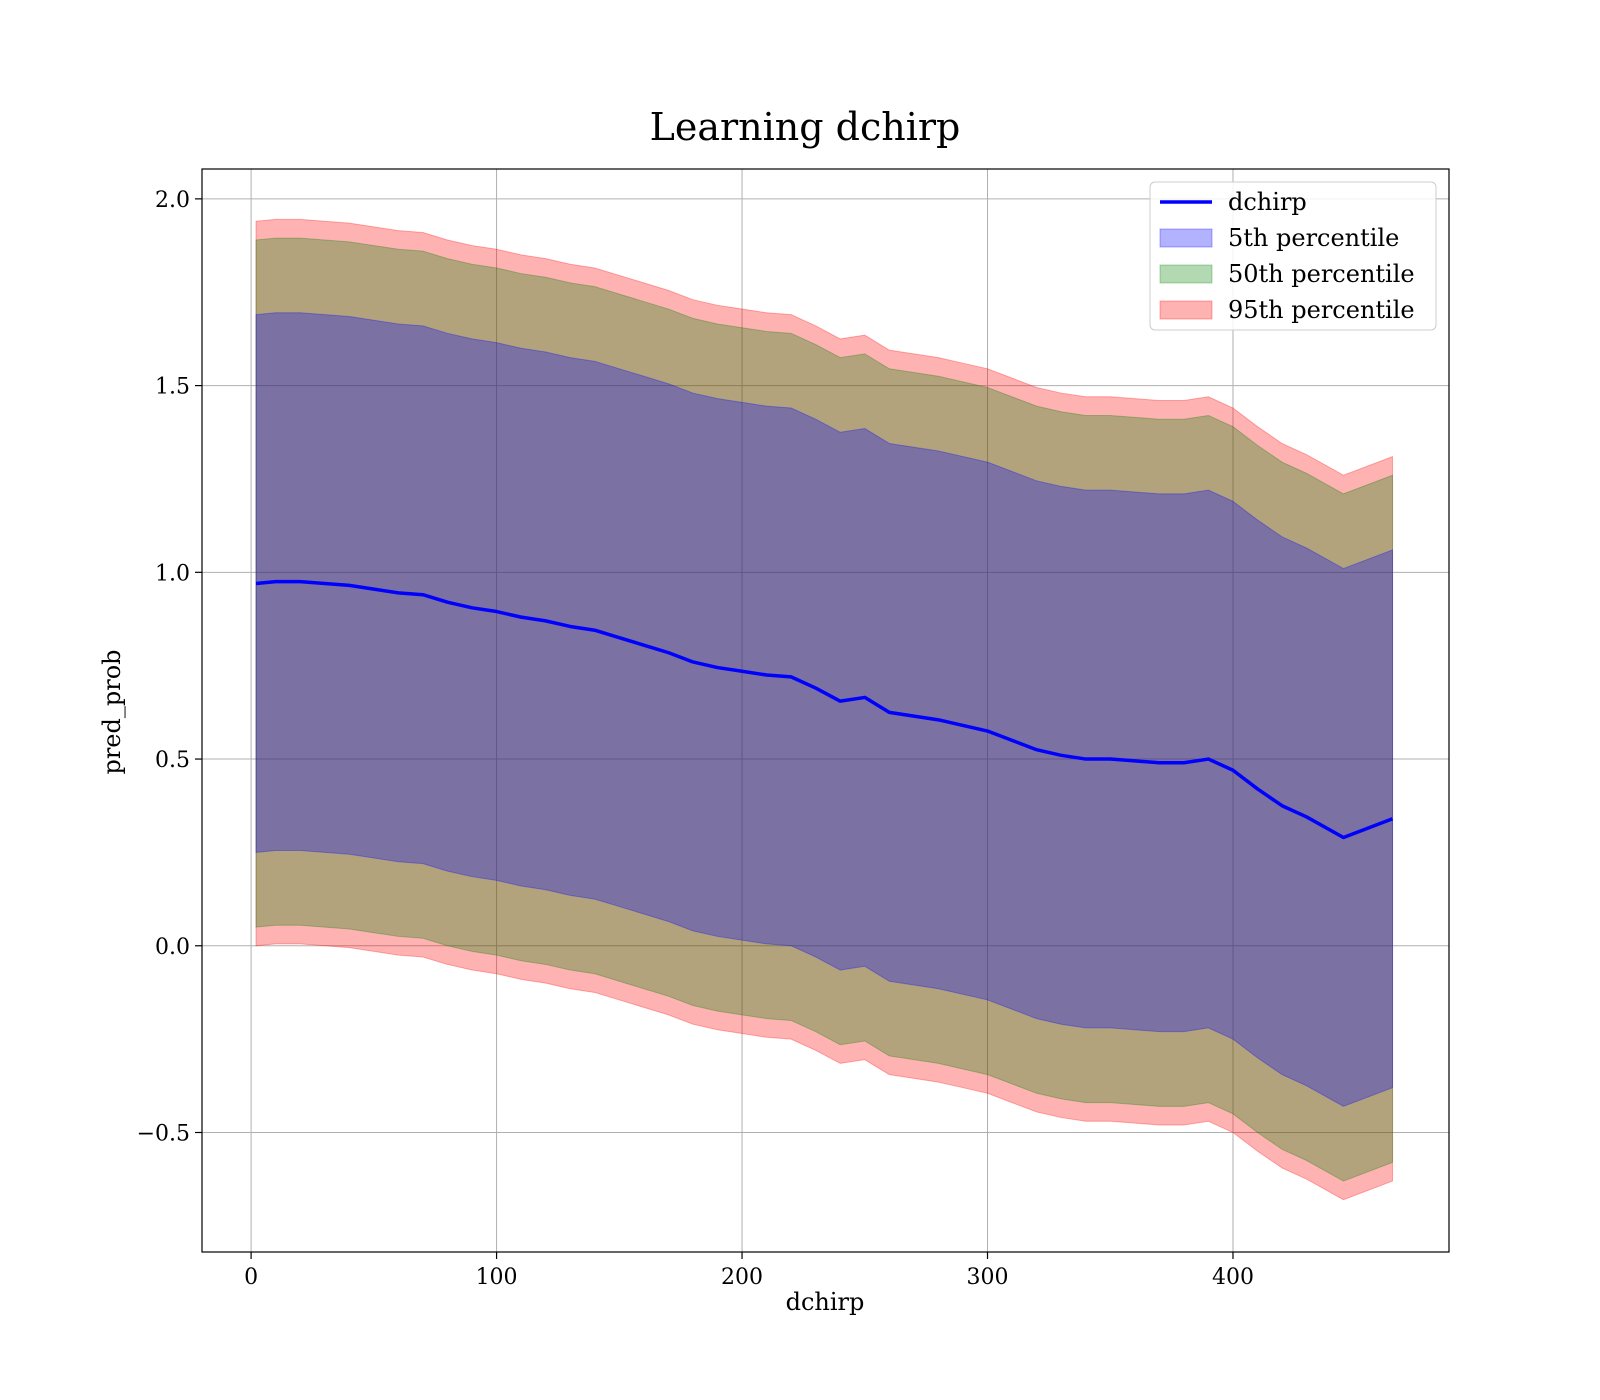 The image size is (1600, 1400). Describe the element at coordinates (172, 573) in the screenshot. I see `y-tick-label: 1.0` at that location.